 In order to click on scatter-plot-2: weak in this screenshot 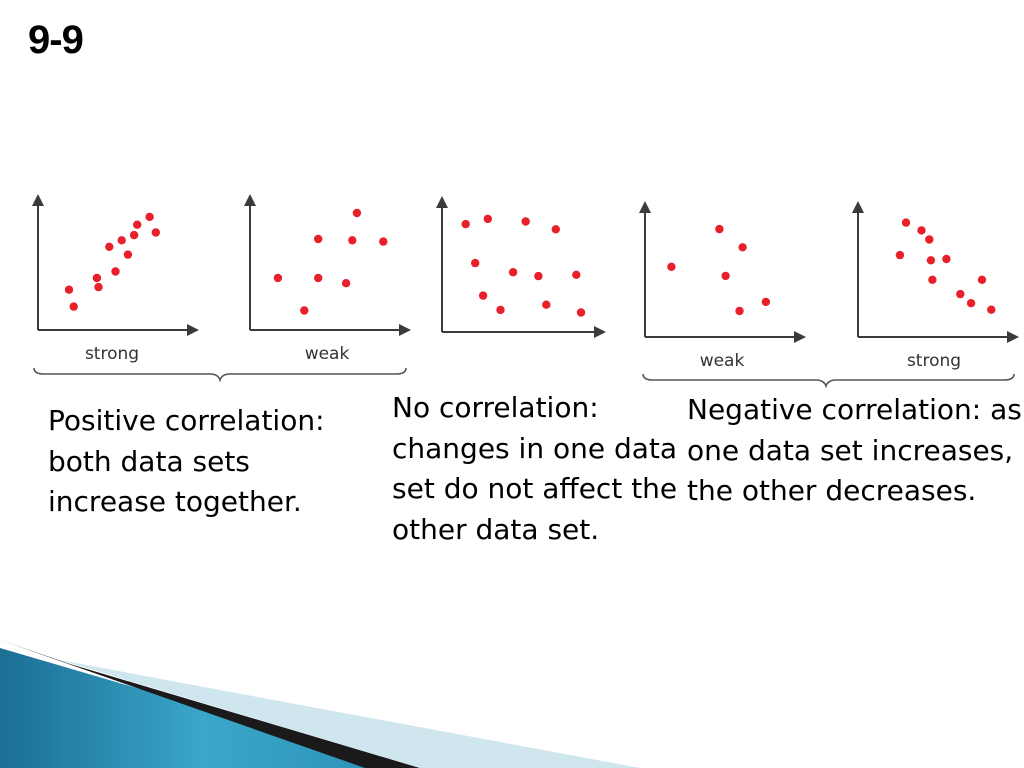, I will do `click(327, 279)`.